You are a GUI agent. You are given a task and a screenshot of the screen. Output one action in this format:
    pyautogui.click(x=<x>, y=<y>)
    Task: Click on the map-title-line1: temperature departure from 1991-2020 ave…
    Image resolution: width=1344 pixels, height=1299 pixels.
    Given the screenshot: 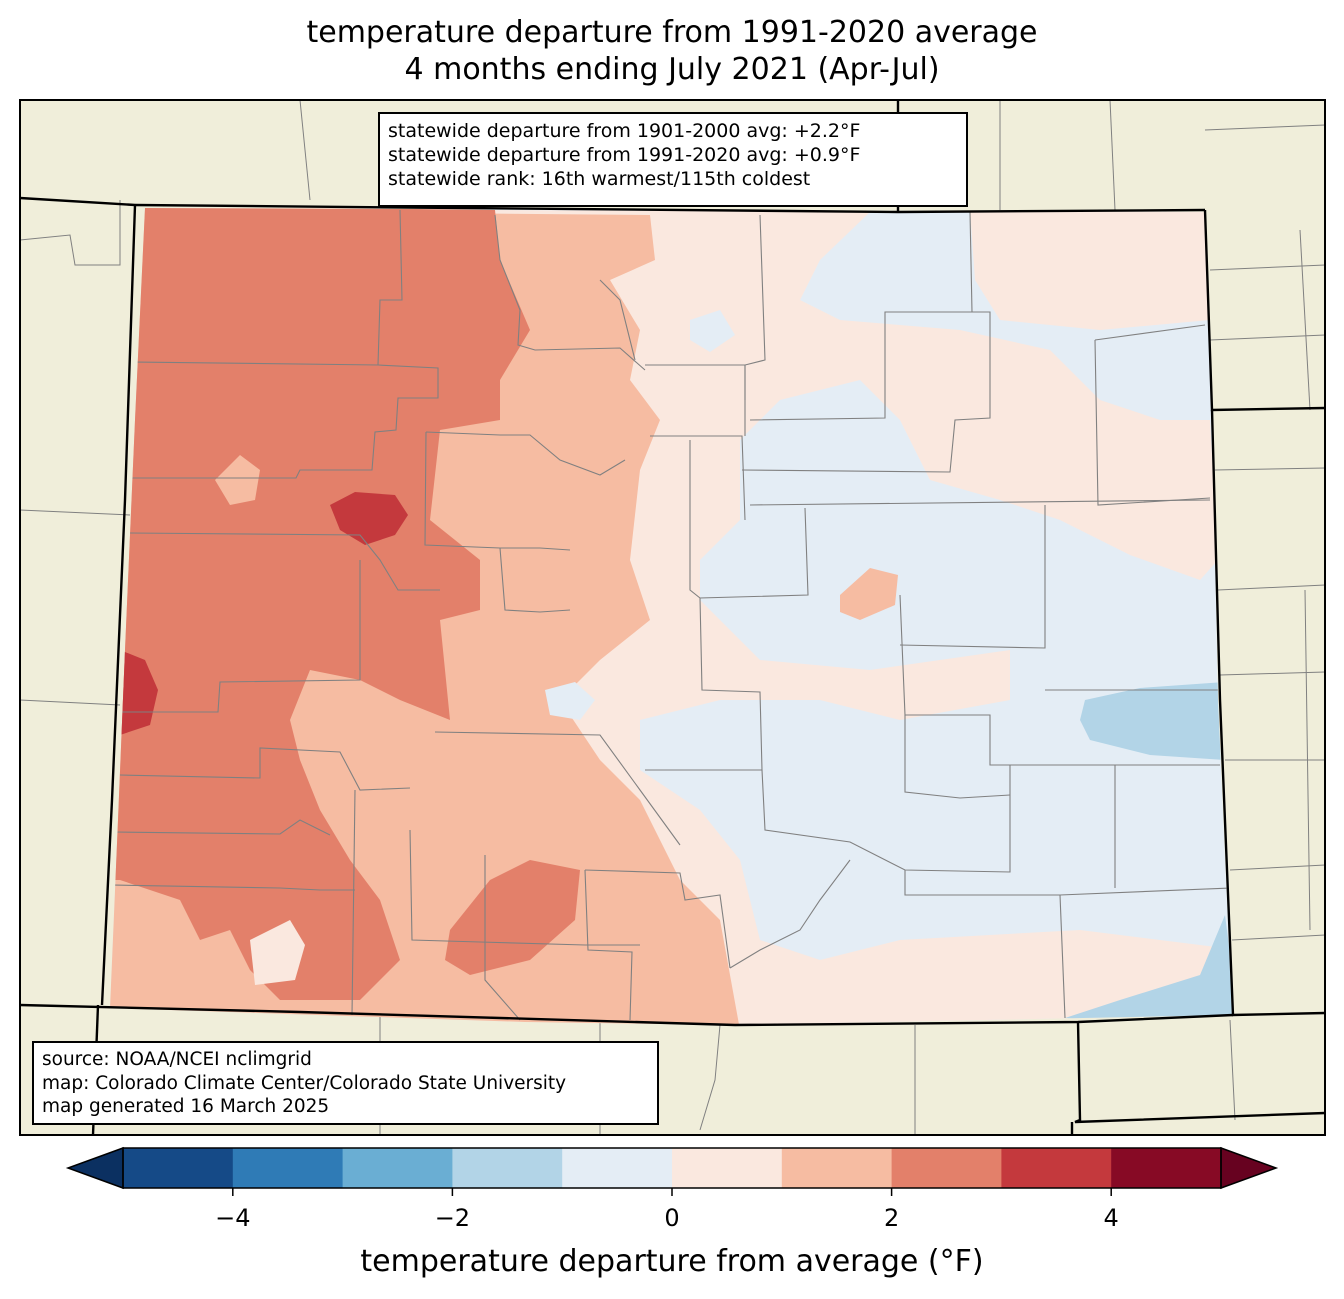 What is the action you would take?
    pyautogui.click(x=672, y=32)
    